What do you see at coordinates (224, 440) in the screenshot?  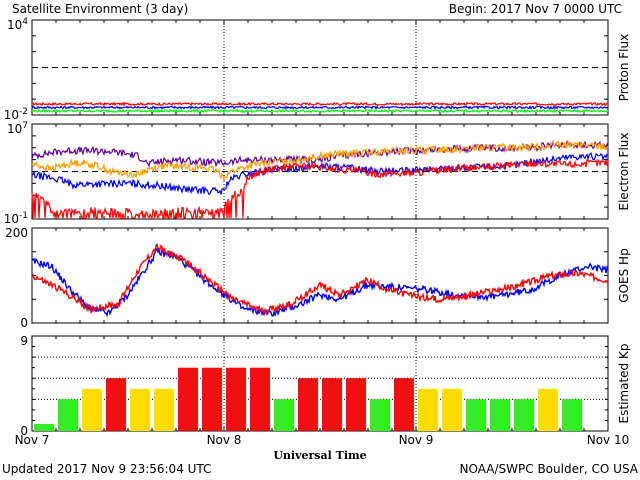 I see `x-tick-nov8: Nov 8` at bounding box center [224, 440].